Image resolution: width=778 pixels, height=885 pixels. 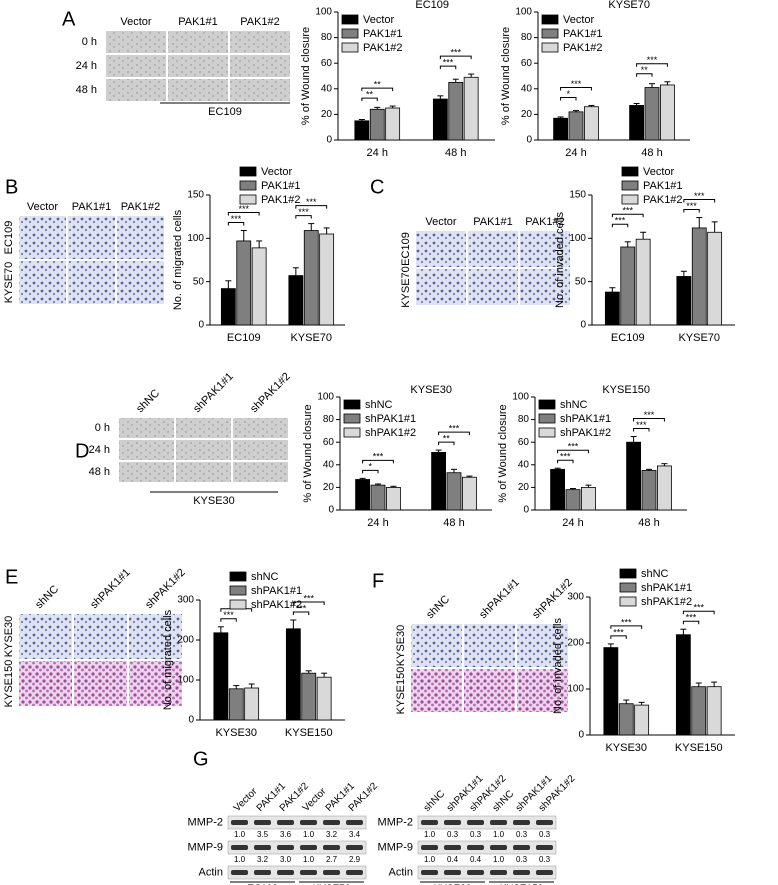 I want to click on panel-label: F, so click(x=378, y=581).